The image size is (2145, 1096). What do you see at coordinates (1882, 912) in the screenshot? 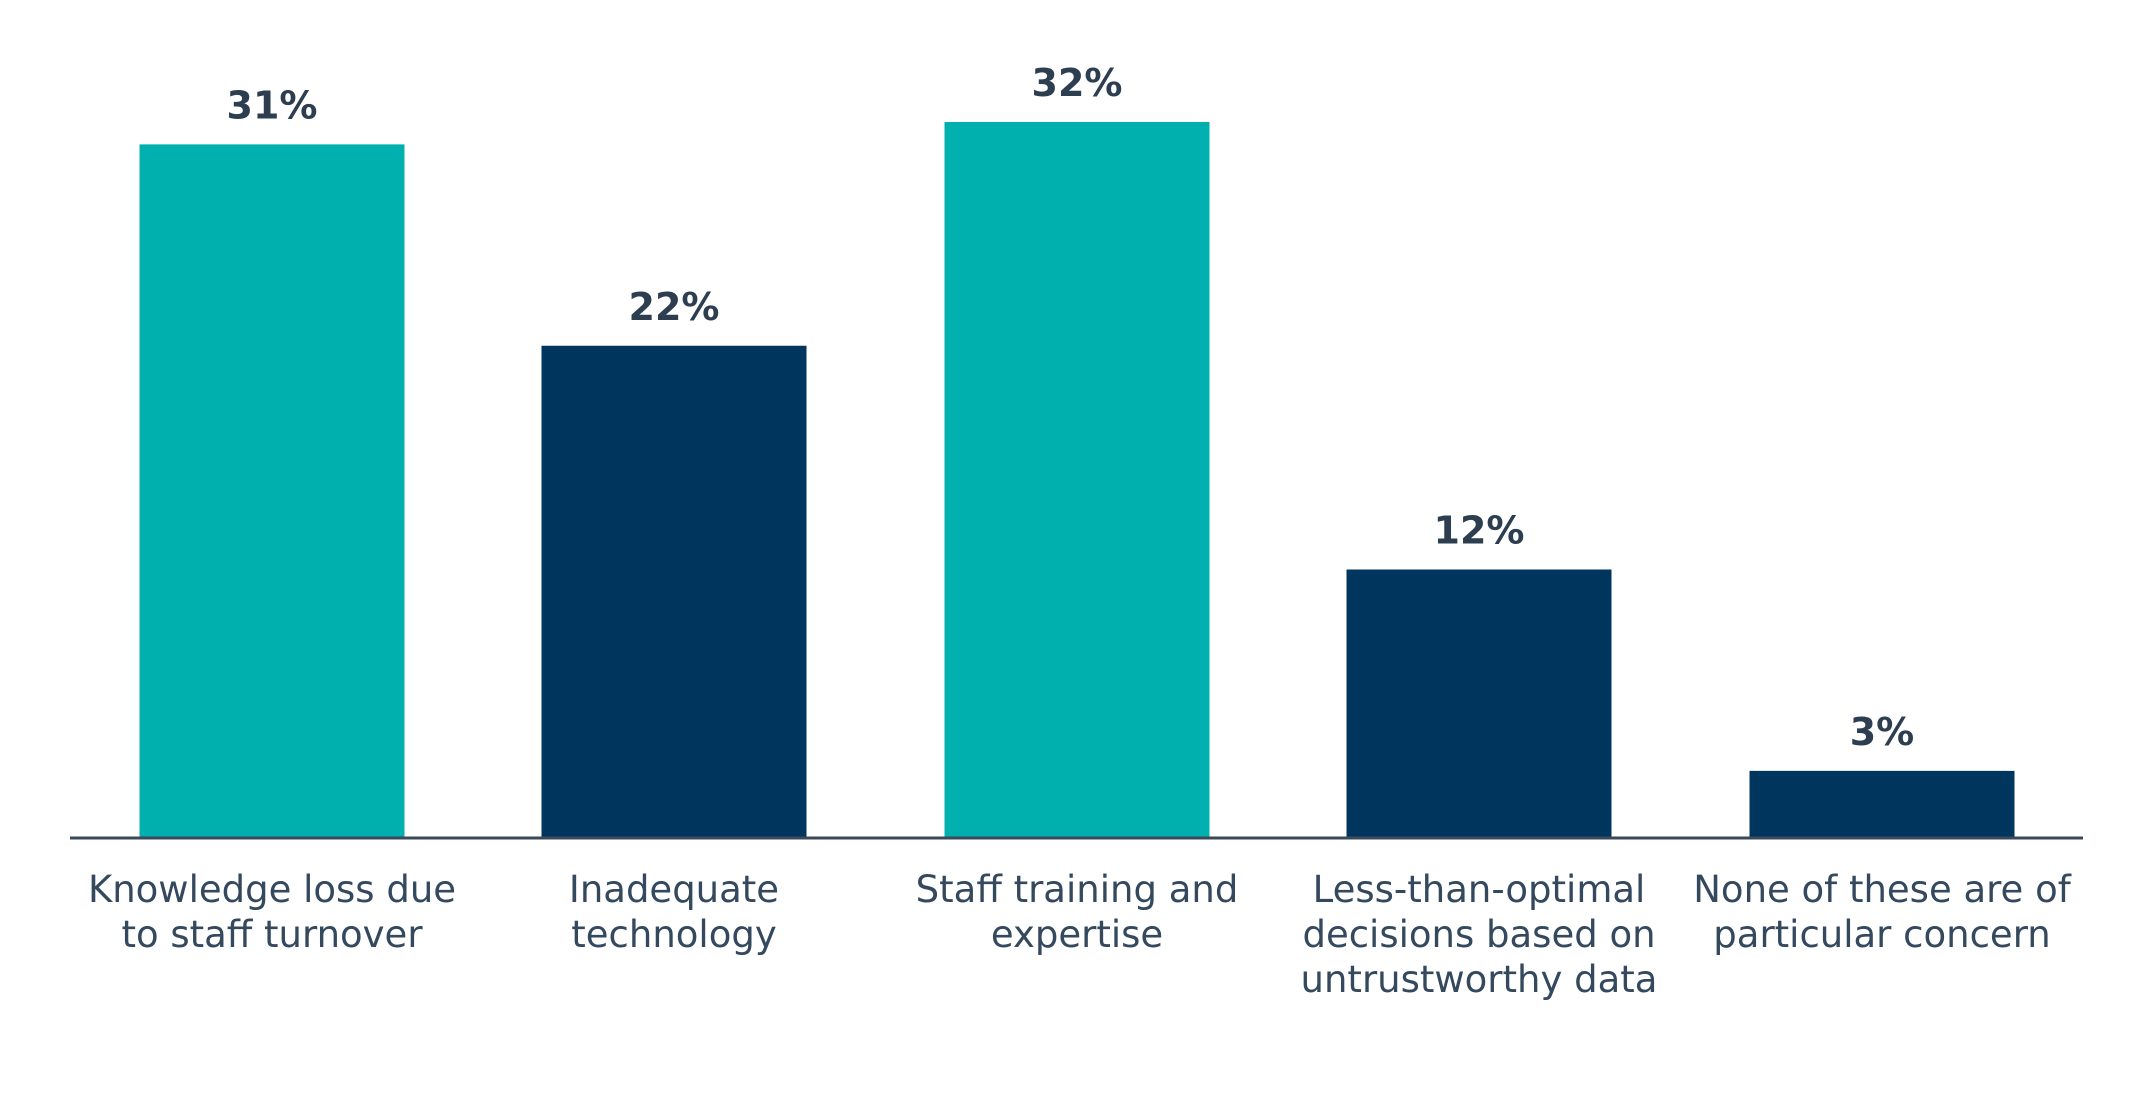
I see `category-label-5: None of these are of particular concern` at bounding box center [1882, 912].